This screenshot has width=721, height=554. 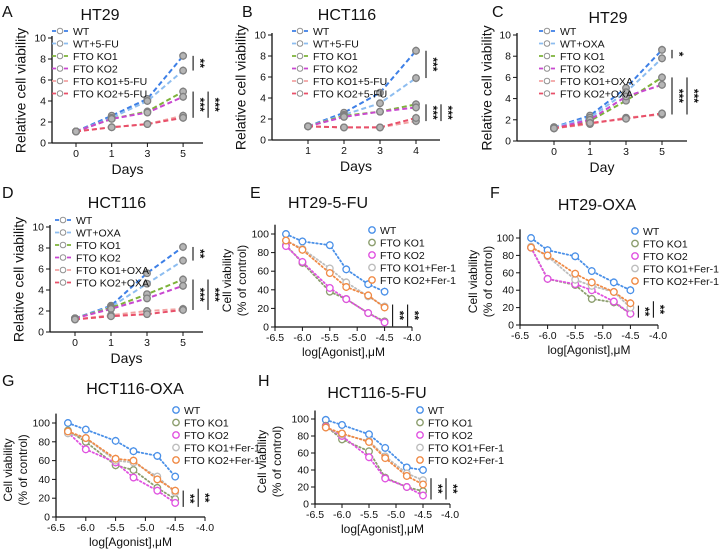 What do you see at coordinates (412, 268) in the screenshot?
I see `legend-item: FTO KO1+Fer-1` at bounding box center [412, 268].